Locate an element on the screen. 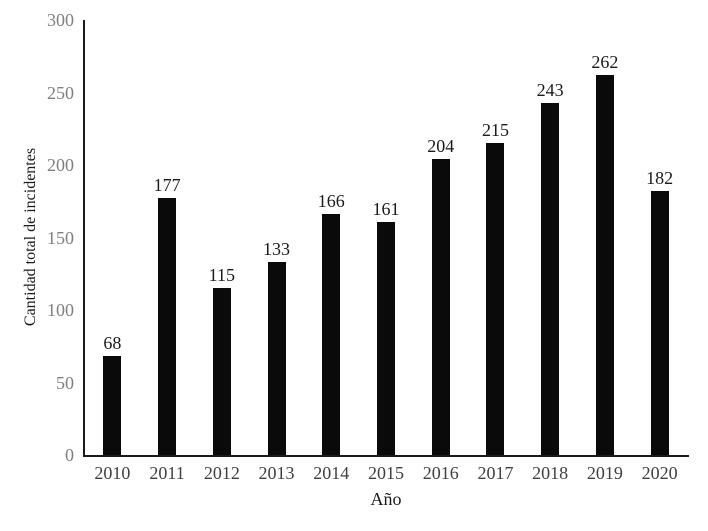 The width and height of the screenshot is (708, 531). x-tick-label: 2019 is located at coordinates (604, 473).